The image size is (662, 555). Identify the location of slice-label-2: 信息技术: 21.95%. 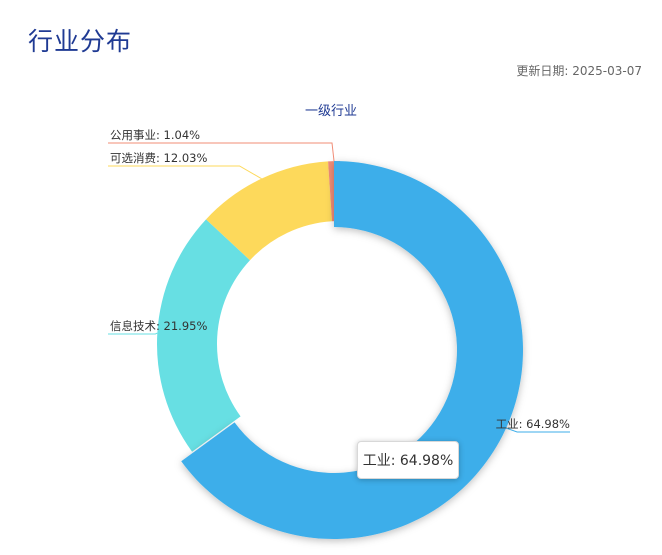
(158, 326).